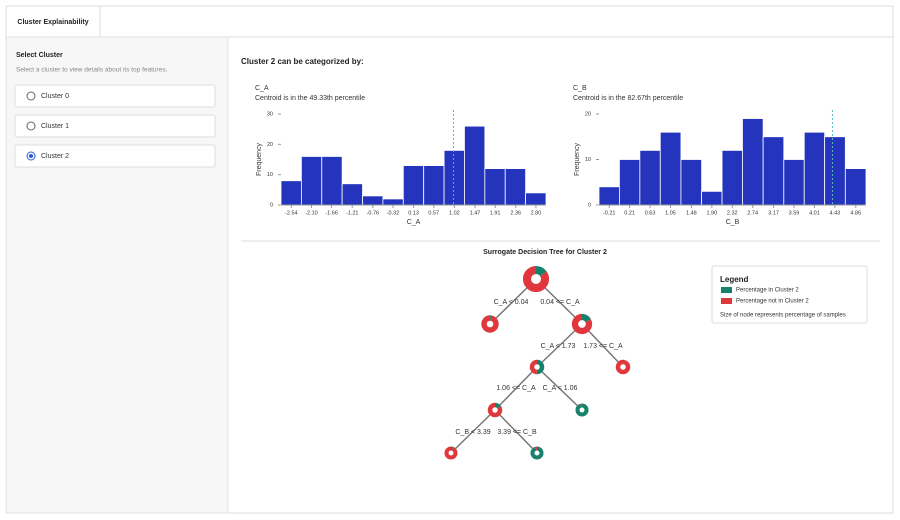  Describe the element at coordinates (291, 213) in the screenshot. I see `x-tick-label: -2.54` at that location.